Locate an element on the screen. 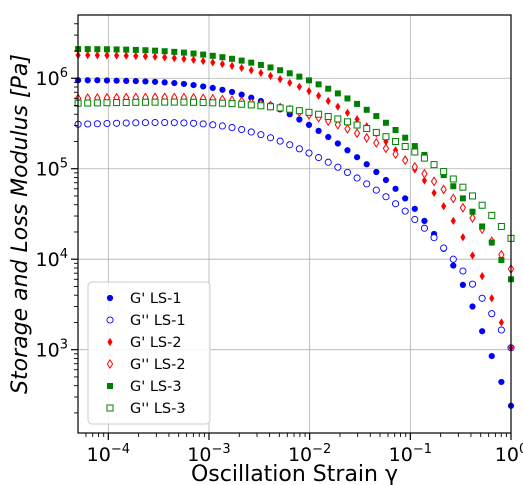 Image resolution: width=523 pixels, height=485 pixels. x-axis-title: Oscillation Strain γ is located at coordinates (294, 473).